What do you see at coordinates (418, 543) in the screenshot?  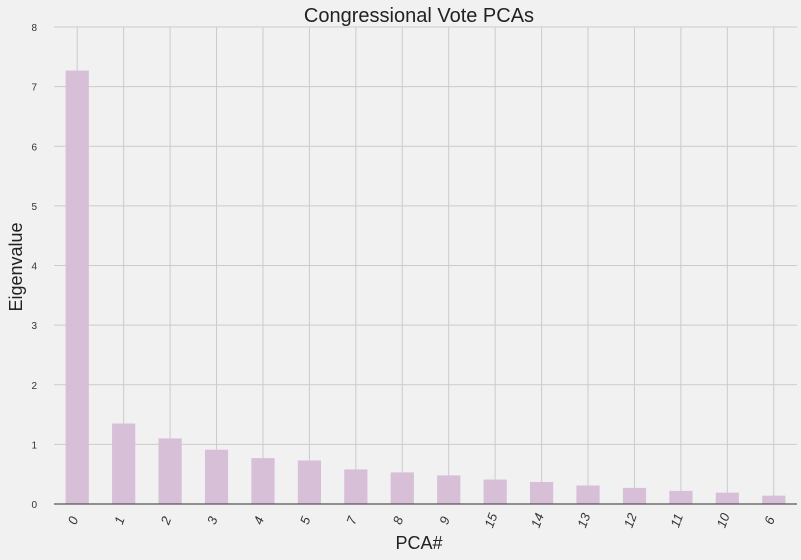 I see `x-axis-label: PCA#` at bounding box center [418, 543].